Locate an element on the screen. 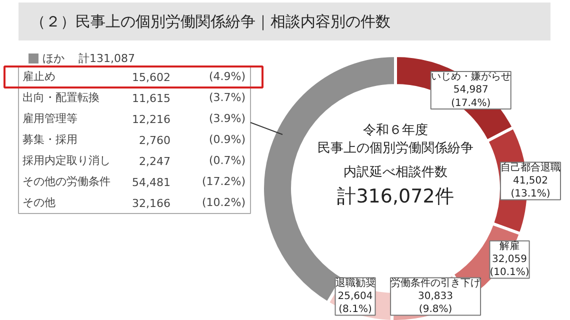 The width and height of the screenshot is (570, 320). text: その他 32,166 (10.2%) is located at coordinates (134, 203).